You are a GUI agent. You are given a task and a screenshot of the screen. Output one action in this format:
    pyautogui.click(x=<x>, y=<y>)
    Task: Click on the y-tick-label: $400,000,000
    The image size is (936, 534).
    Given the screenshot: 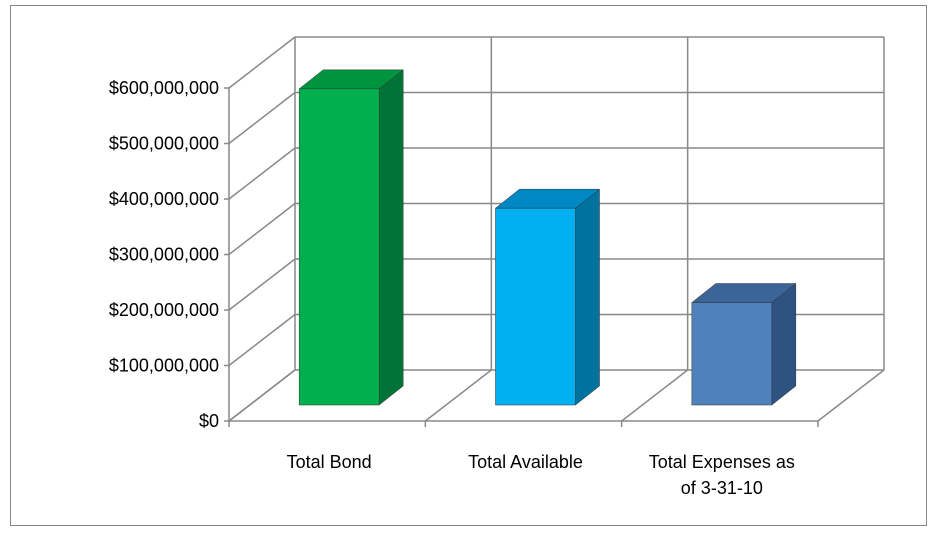 What is the action you would take?
    pyautogui.click(x=164, y=199)
    